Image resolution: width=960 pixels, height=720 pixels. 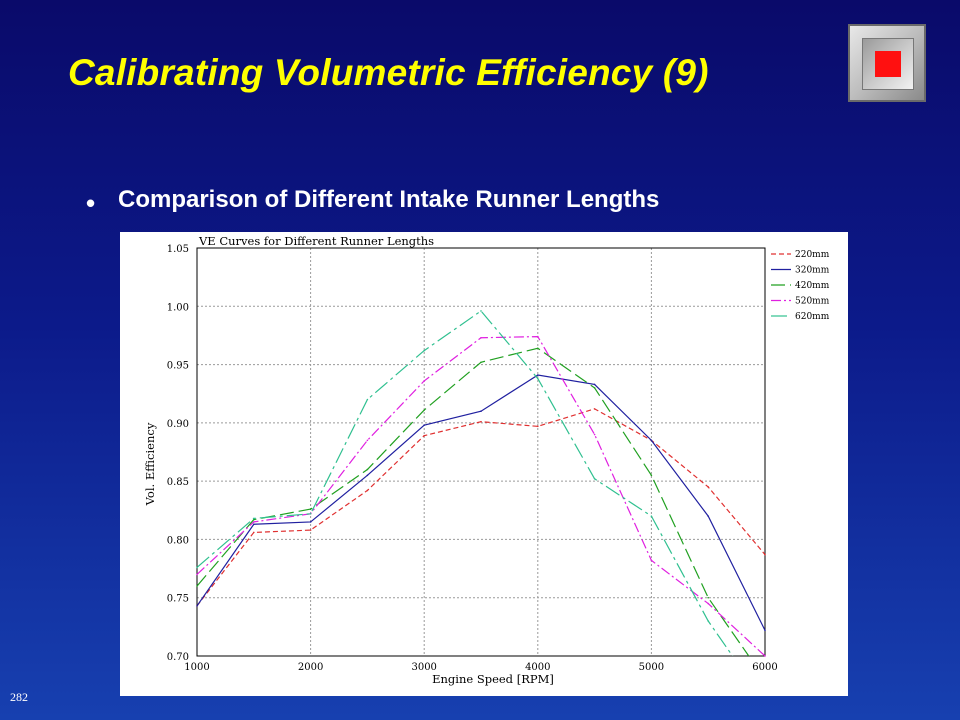 What do you see at coordinates (388, 72) in the screenshot?
I see `slide-title: Calibrating Volumetric Efficiency (9)` at bounding box center [388, 72].